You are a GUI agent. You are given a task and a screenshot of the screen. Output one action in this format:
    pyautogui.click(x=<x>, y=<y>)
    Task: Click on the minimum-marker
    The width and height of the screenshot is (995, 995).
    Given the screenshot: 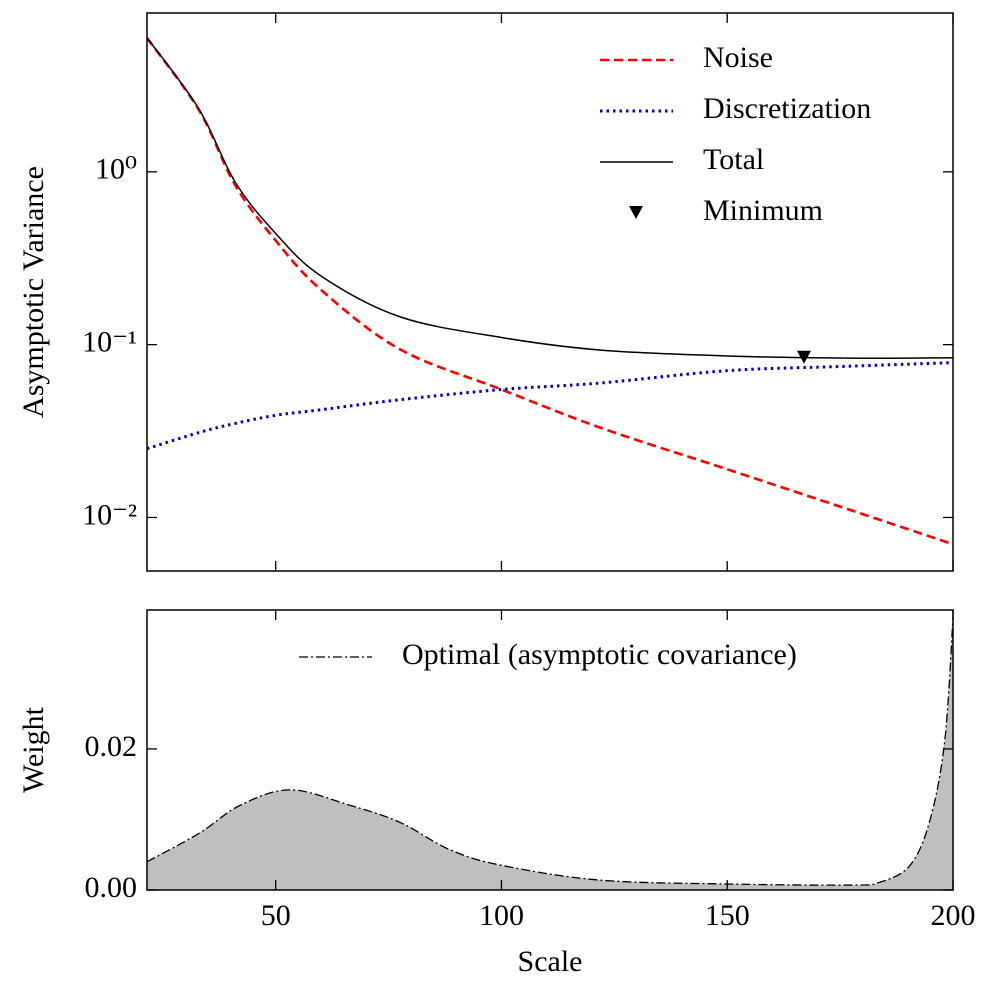 What is the action you would take?
    pyautogui.click(x=803, y=357)
    